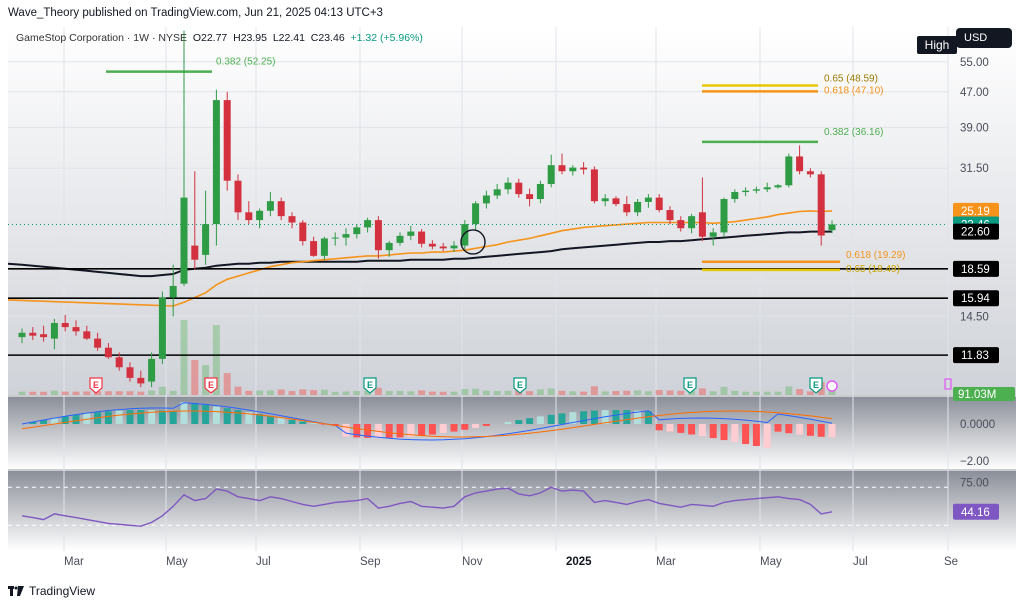 This screenshot has height=606, width=1024. Describe the element at coordinates (984, 38) in the screenshot. I see `currency-button: USD` at that location.